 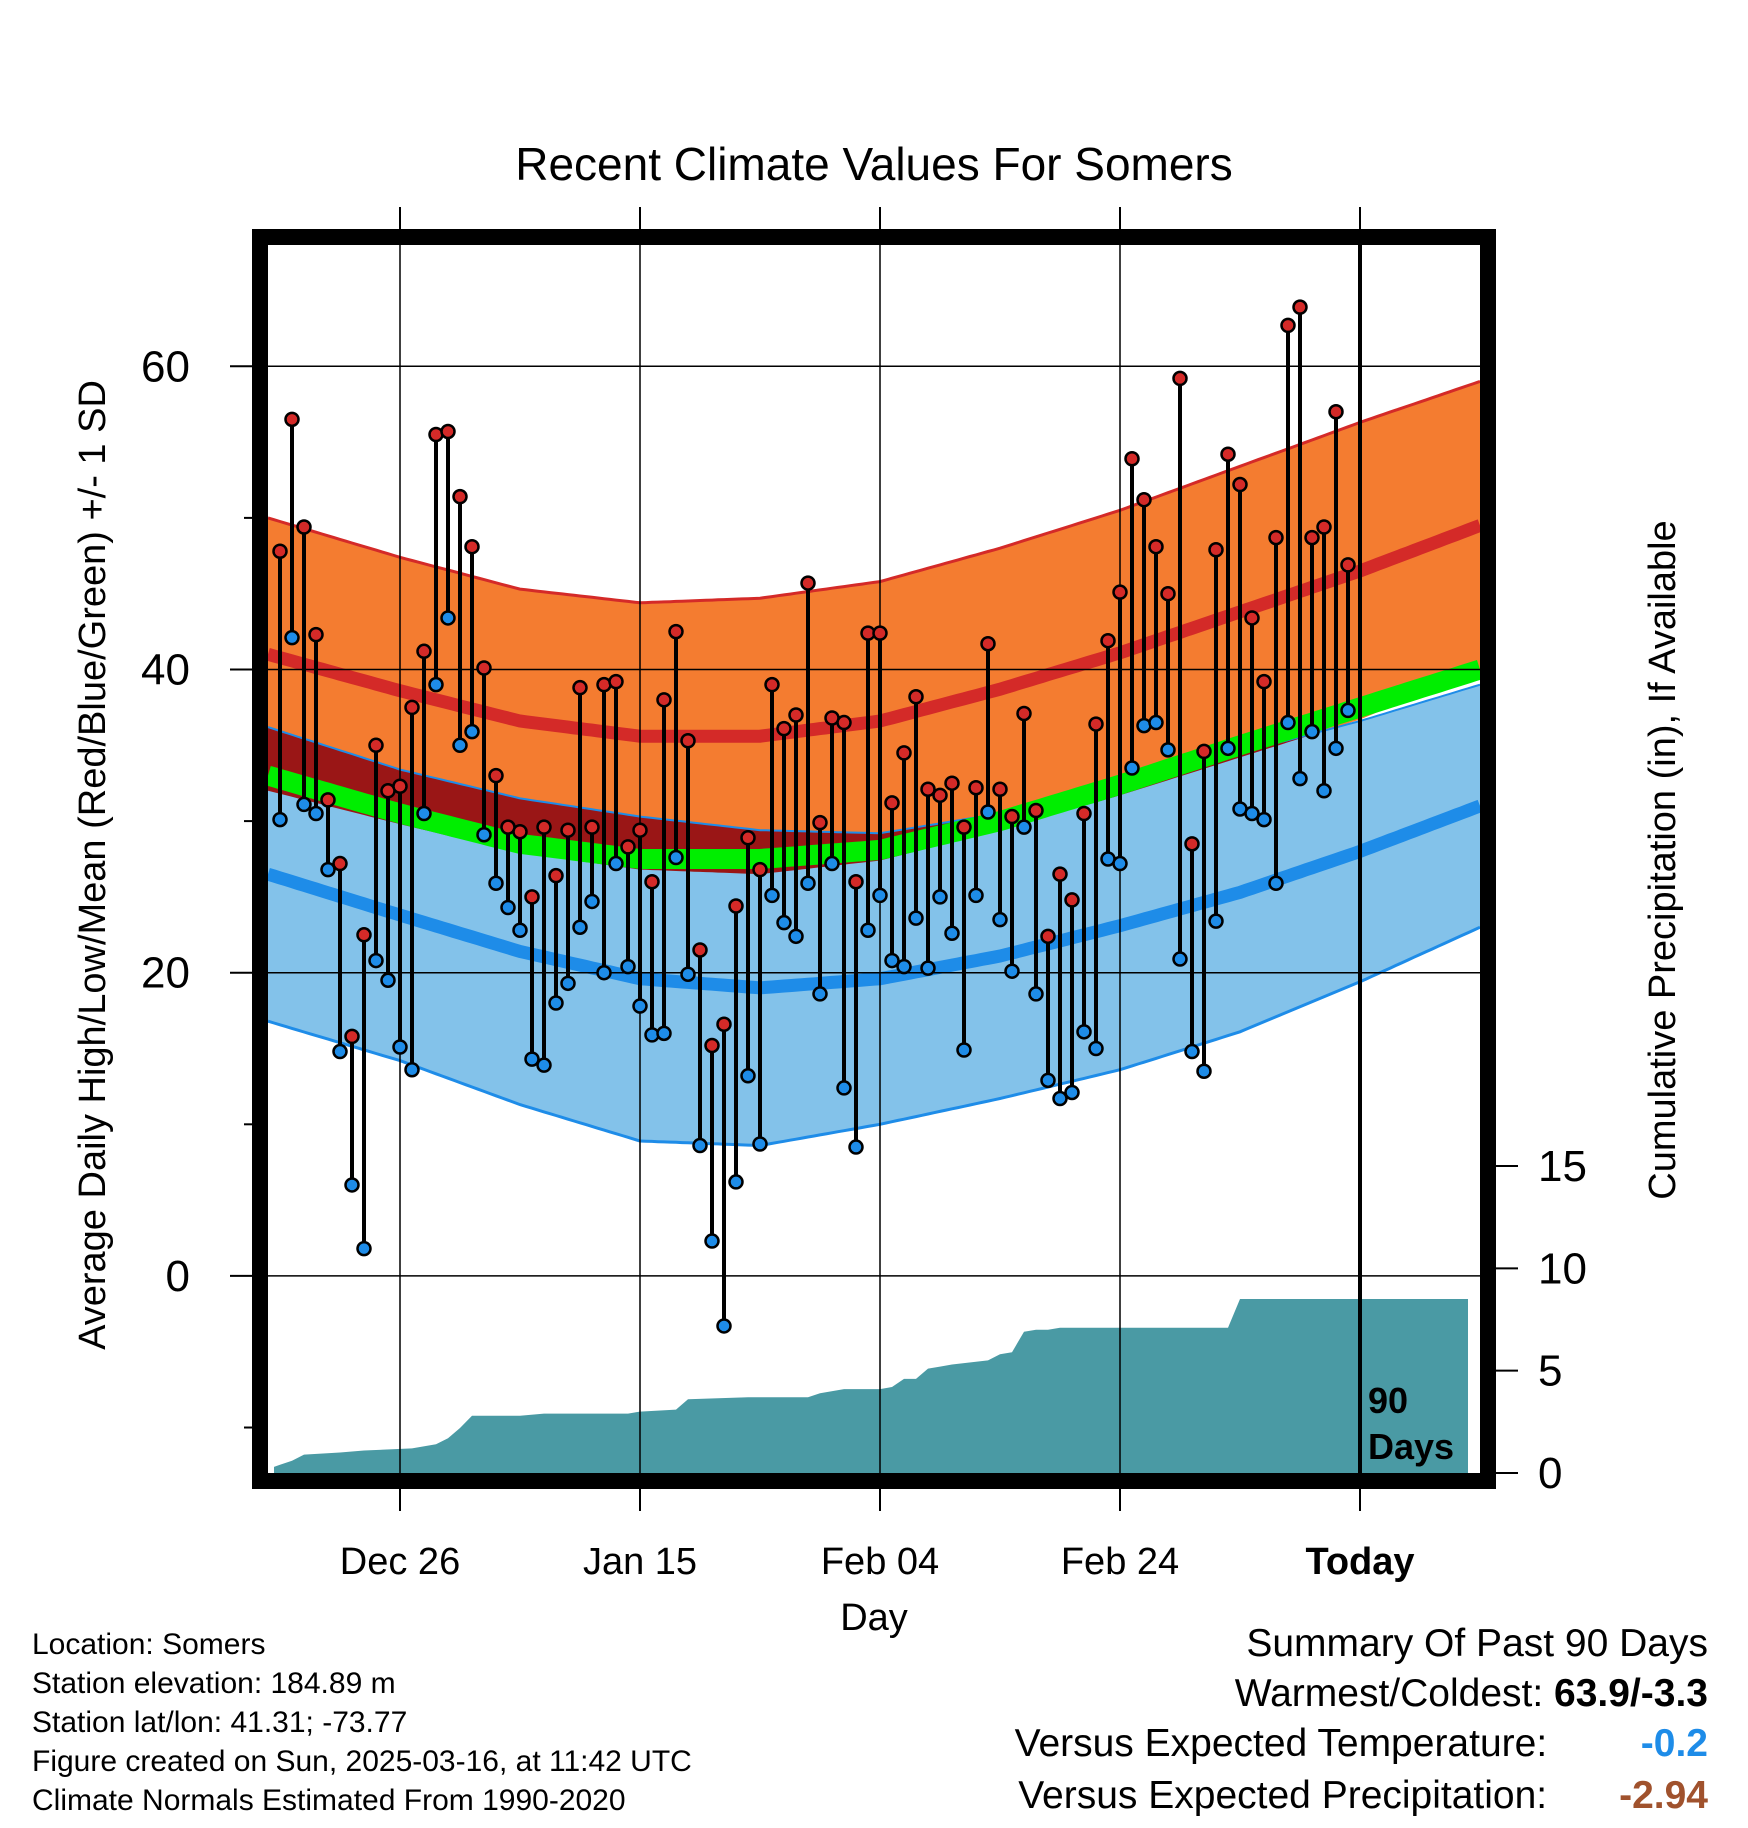 I want to click on precip-label: Versus Expected Precipitation:, so click(x=1283, y=1795).